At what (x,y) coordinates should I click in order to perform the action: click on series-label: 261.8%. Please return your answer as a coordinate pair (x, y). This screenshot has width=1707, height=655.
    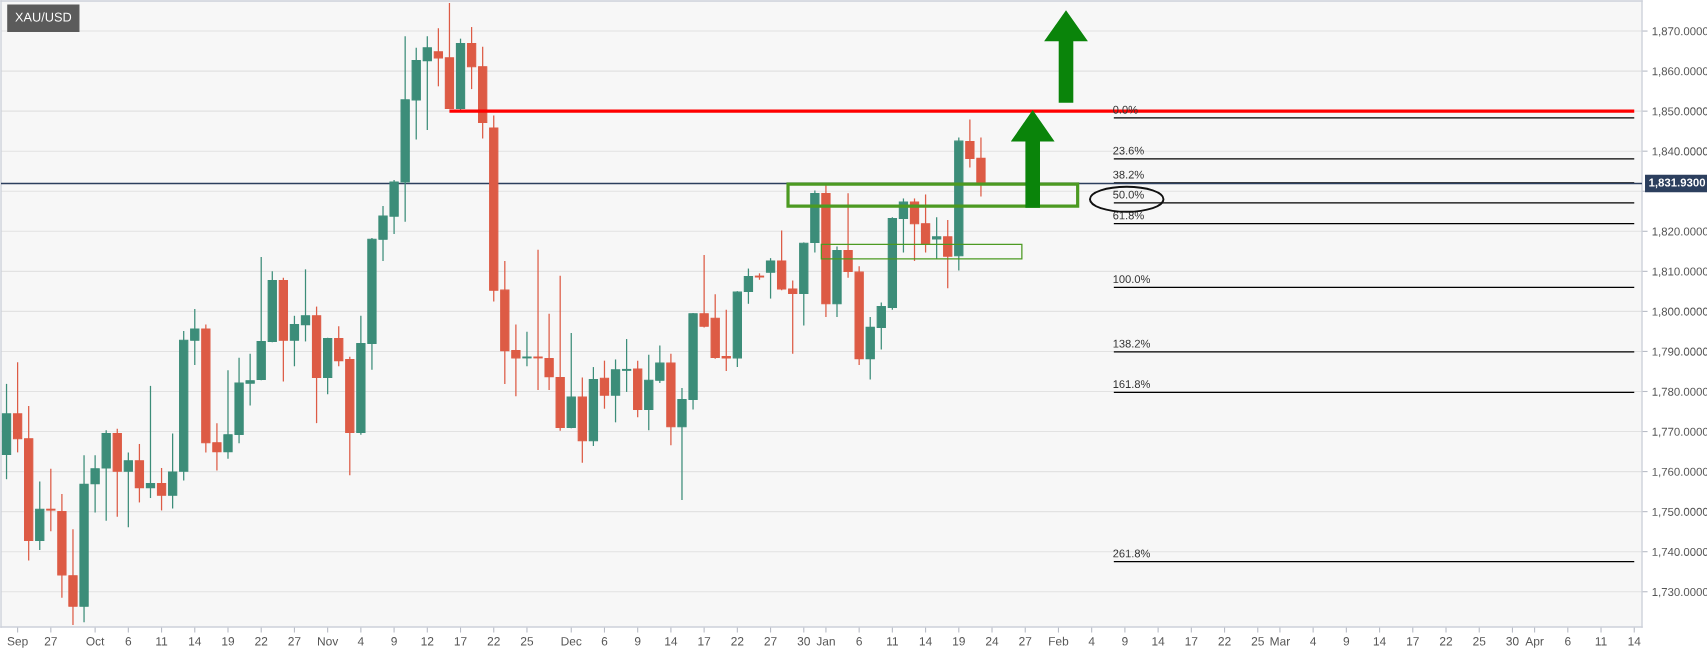
    Looking at the image, I should click on (1132, 553).